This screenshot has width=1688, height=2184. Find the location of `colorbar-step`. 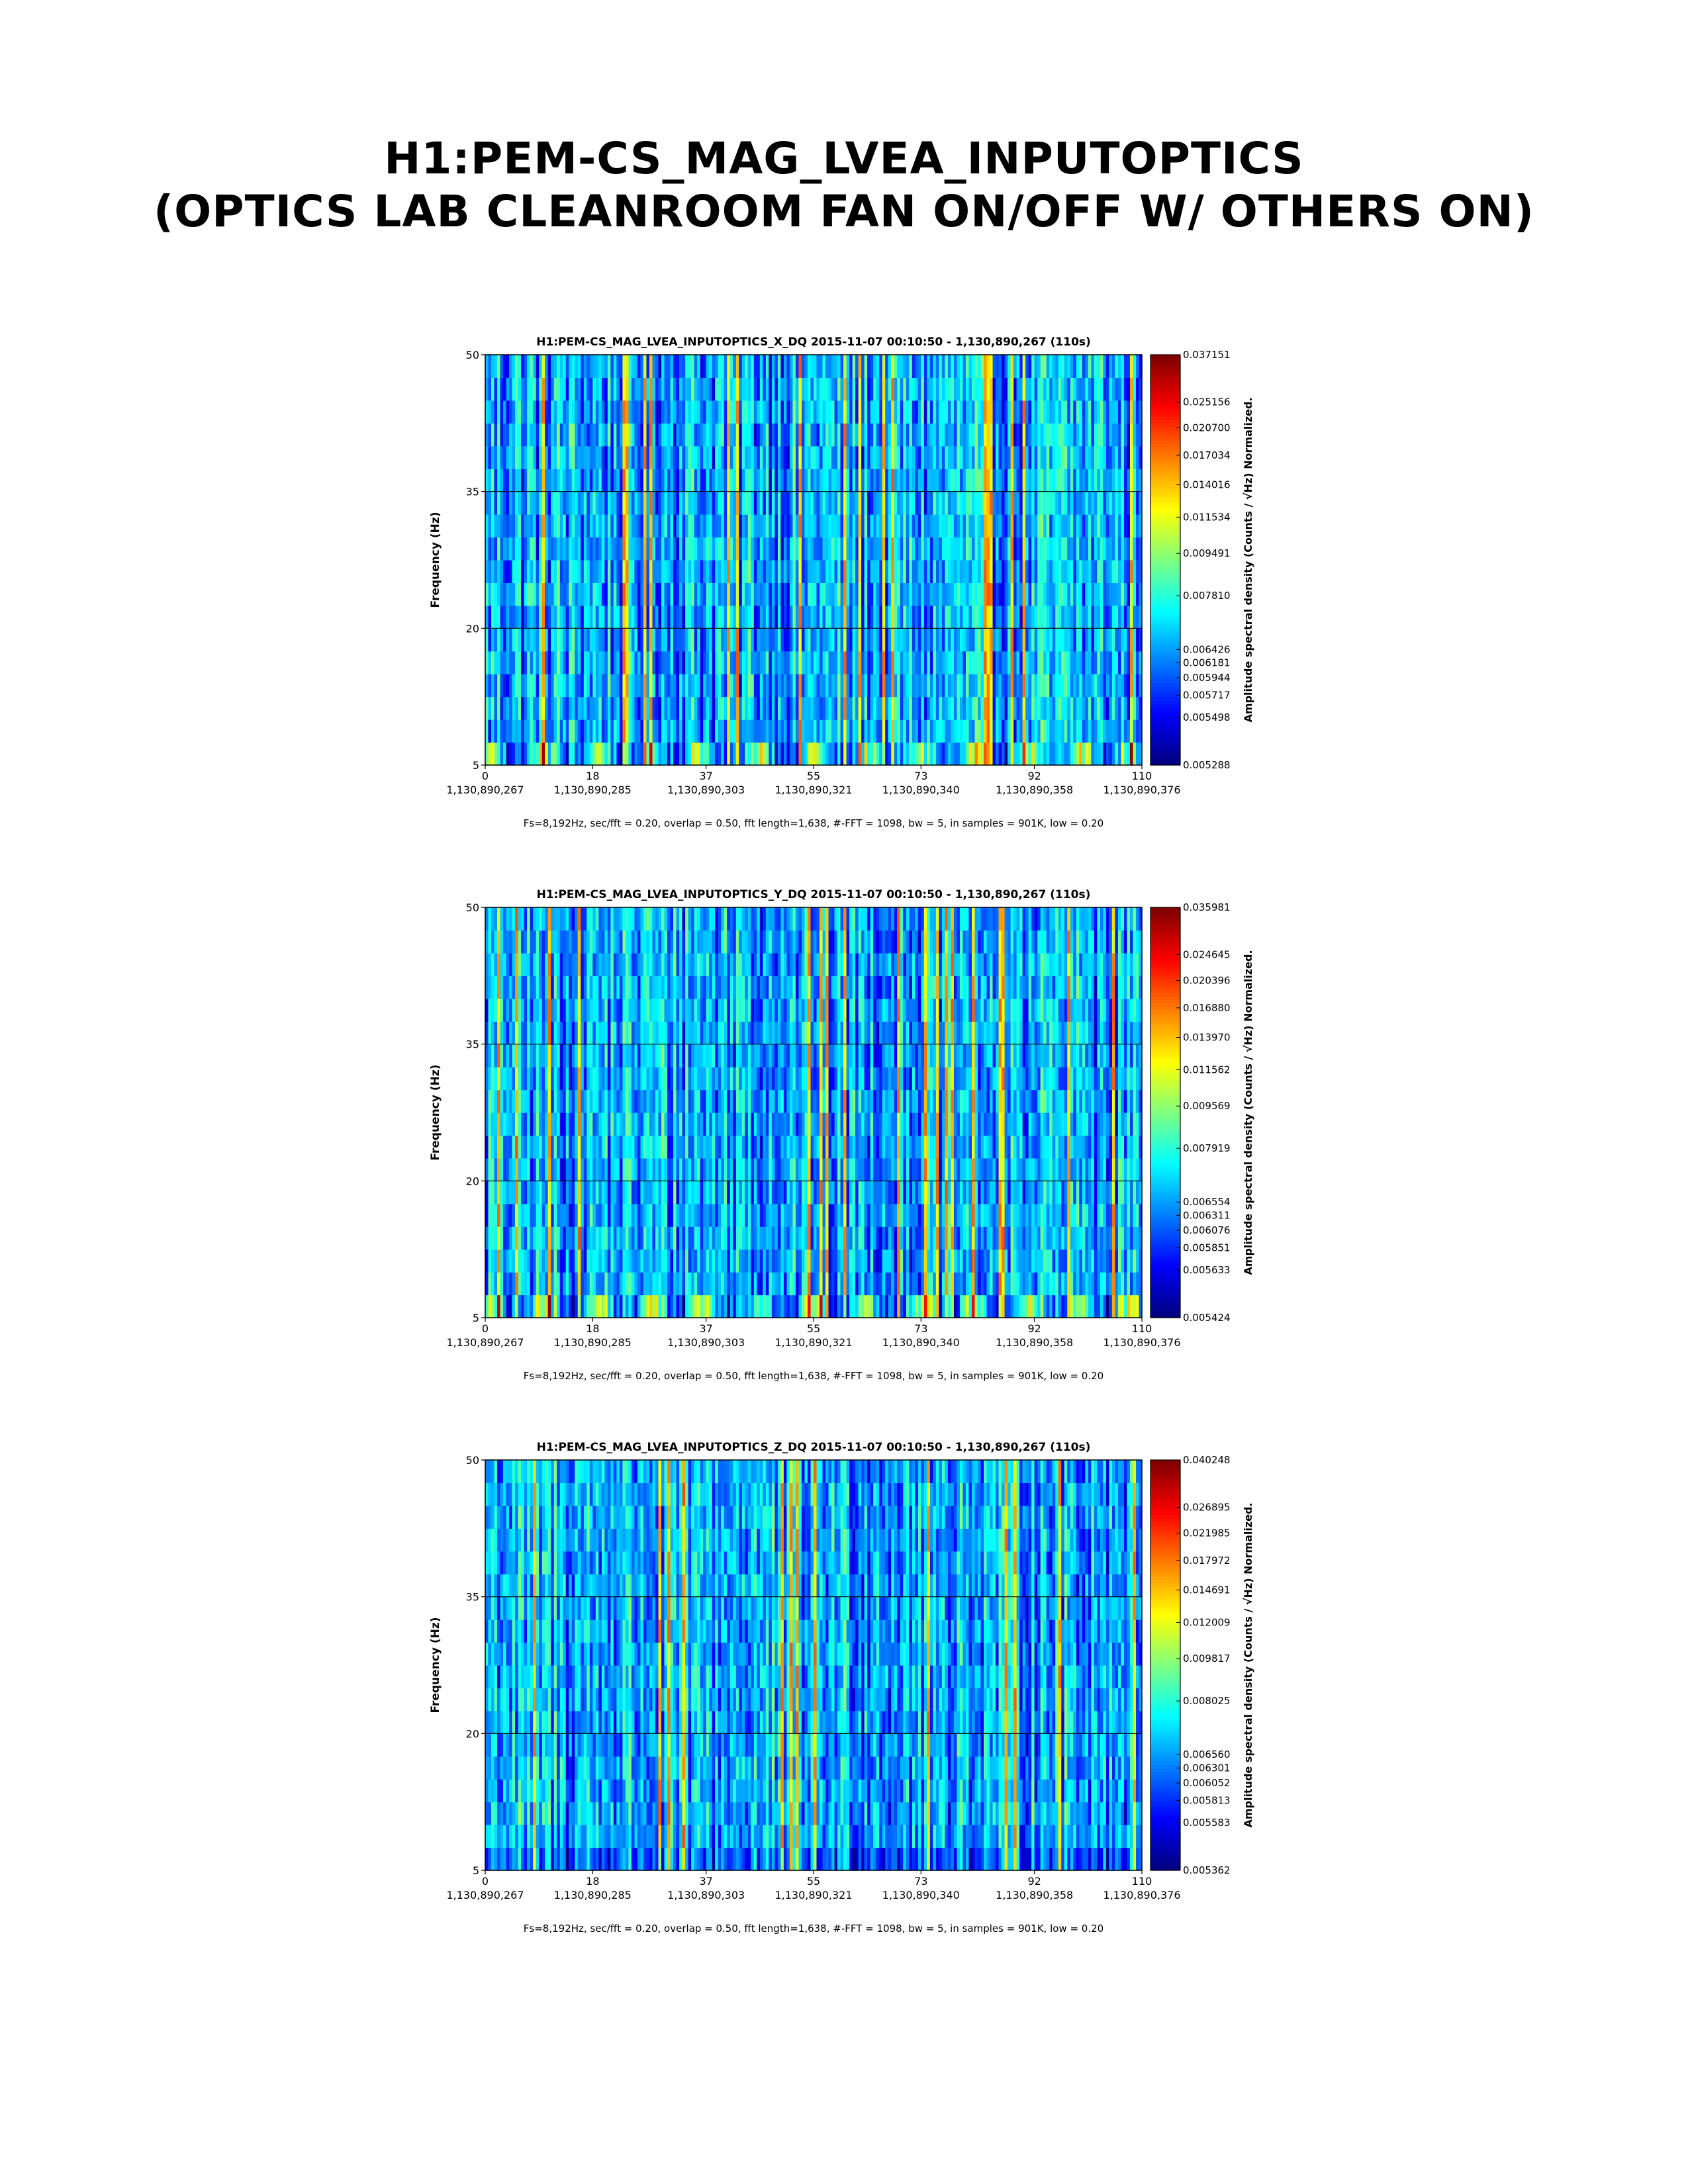

colorbar-step is located at coordinates (1165, 363).